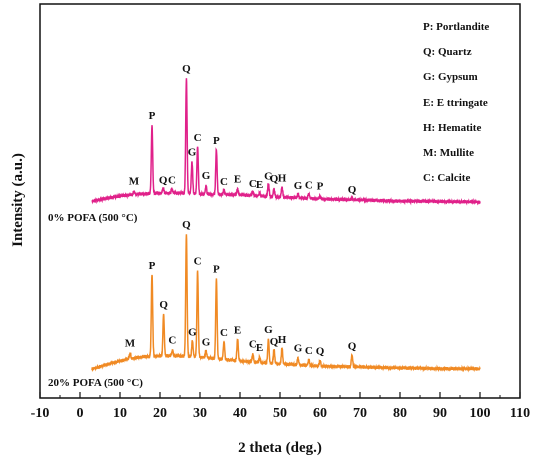 This screenshot has width=550, height=463. I want to click on x-axis-ticks: -10 0 10 20 30 40 50 60 70 80 90 100 110, so click(280, 406).